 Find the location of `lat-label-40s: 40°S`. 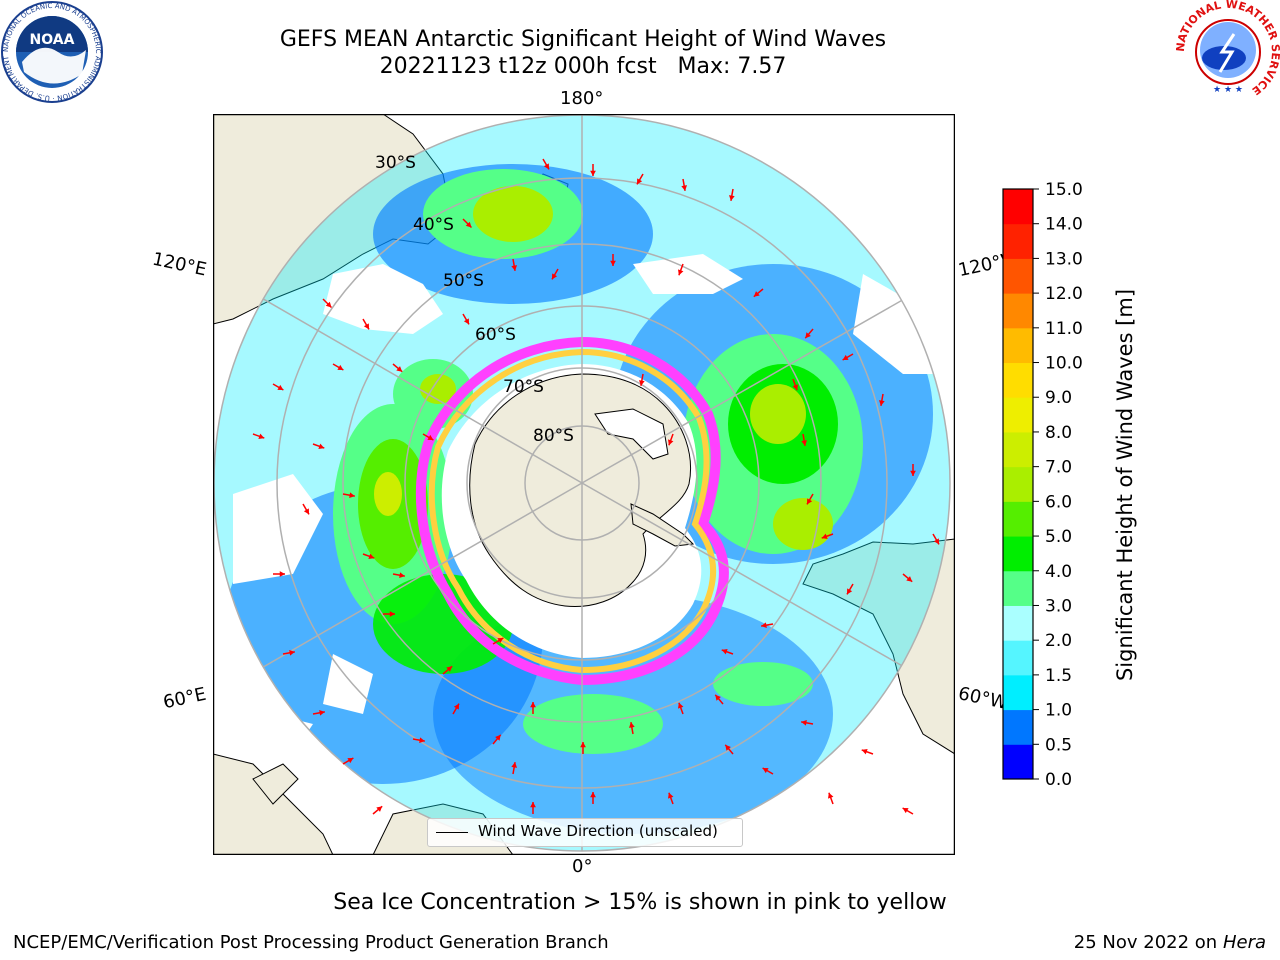

lat-label-40s: 40°S is located at coordinates (433, 225).